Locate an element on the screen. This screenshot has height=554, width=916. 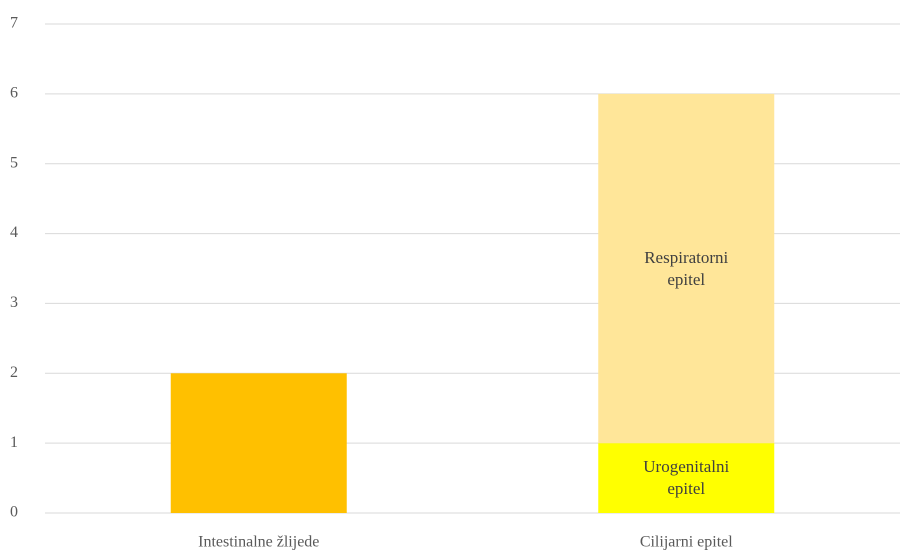
x-tick-label: Cilijarni epitel is located at coordinates (686, 542).